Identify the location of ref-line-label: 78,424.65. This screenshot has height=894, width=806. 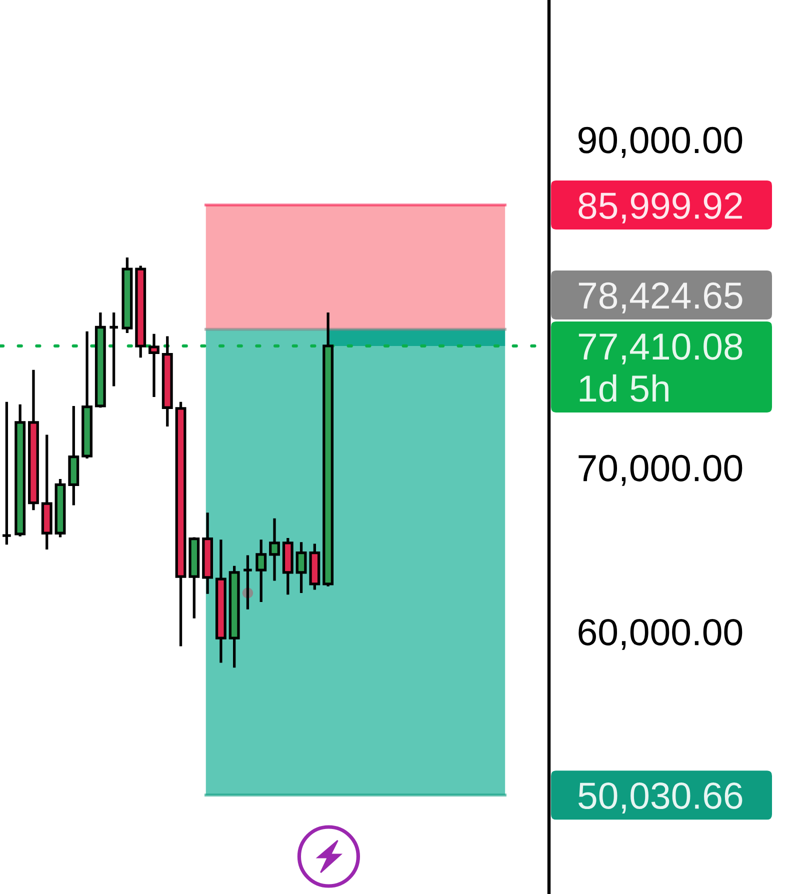
(660, 298).